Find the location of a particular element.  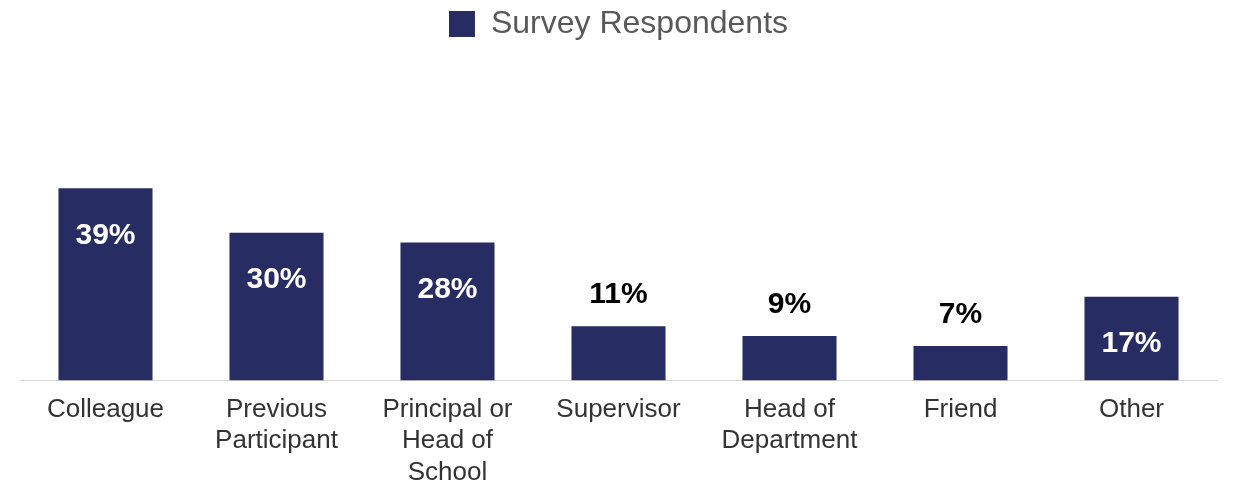

x-tick-label: Principal or Head of School is located at coordinates (447, 439).